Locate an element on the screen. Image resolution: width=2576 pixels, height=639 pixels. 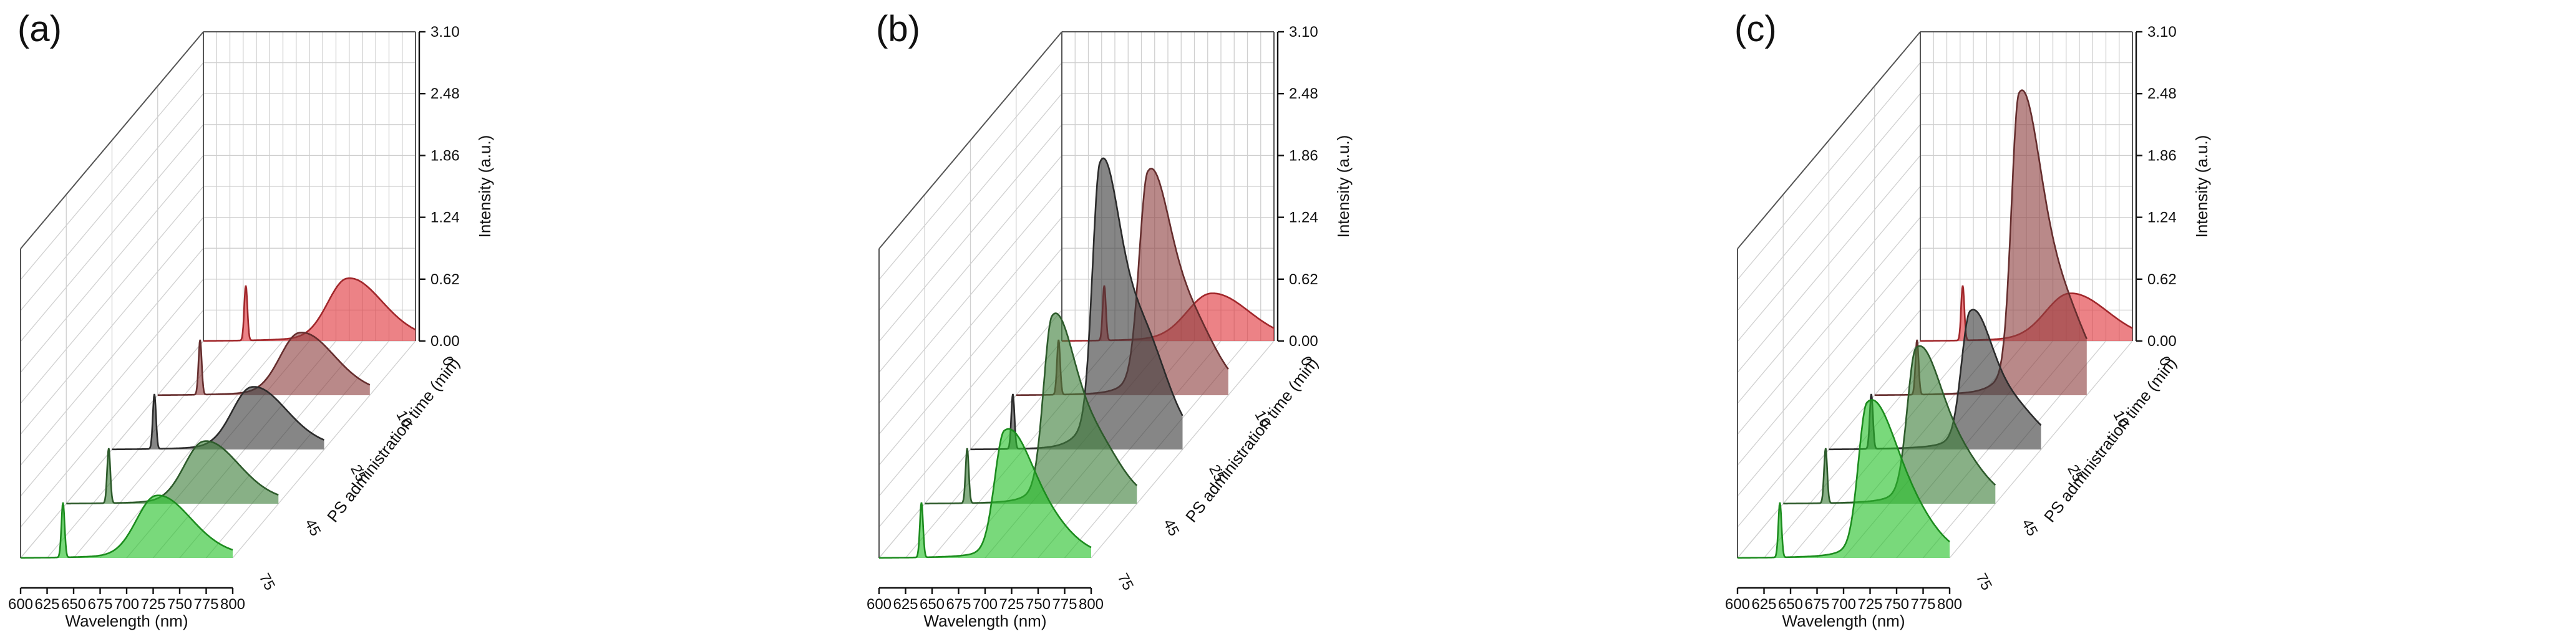
panel-label: (c) is located at coordinates (1756, 29).